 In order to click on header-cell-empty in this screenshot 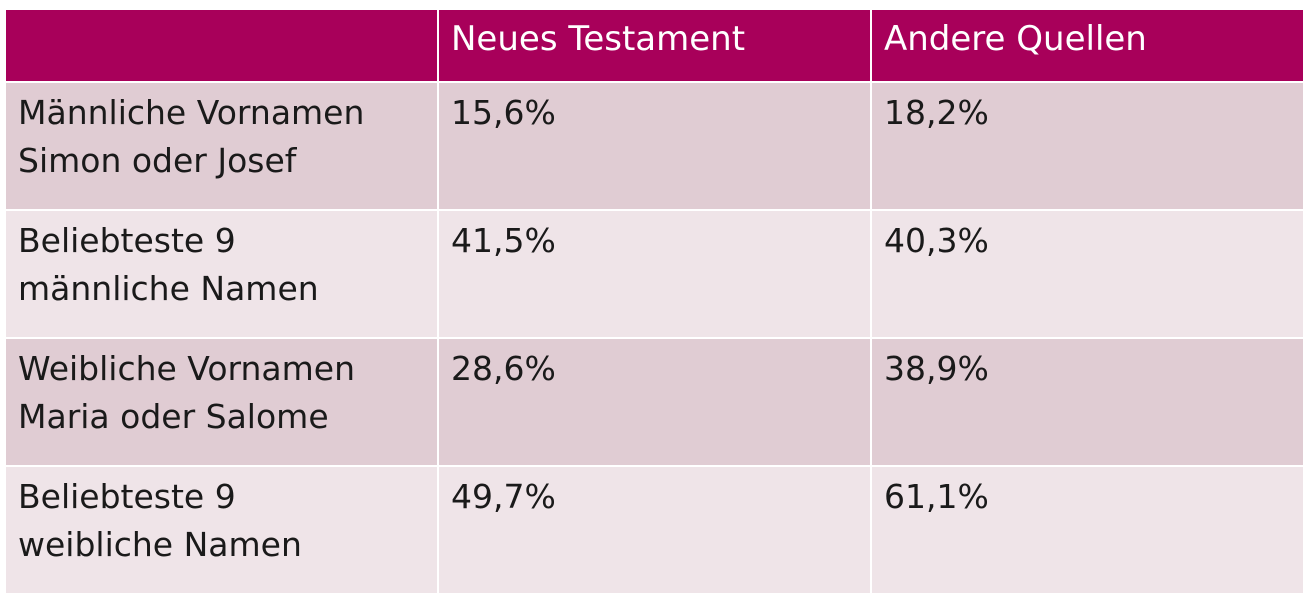, I will do `click(221, 45)`.